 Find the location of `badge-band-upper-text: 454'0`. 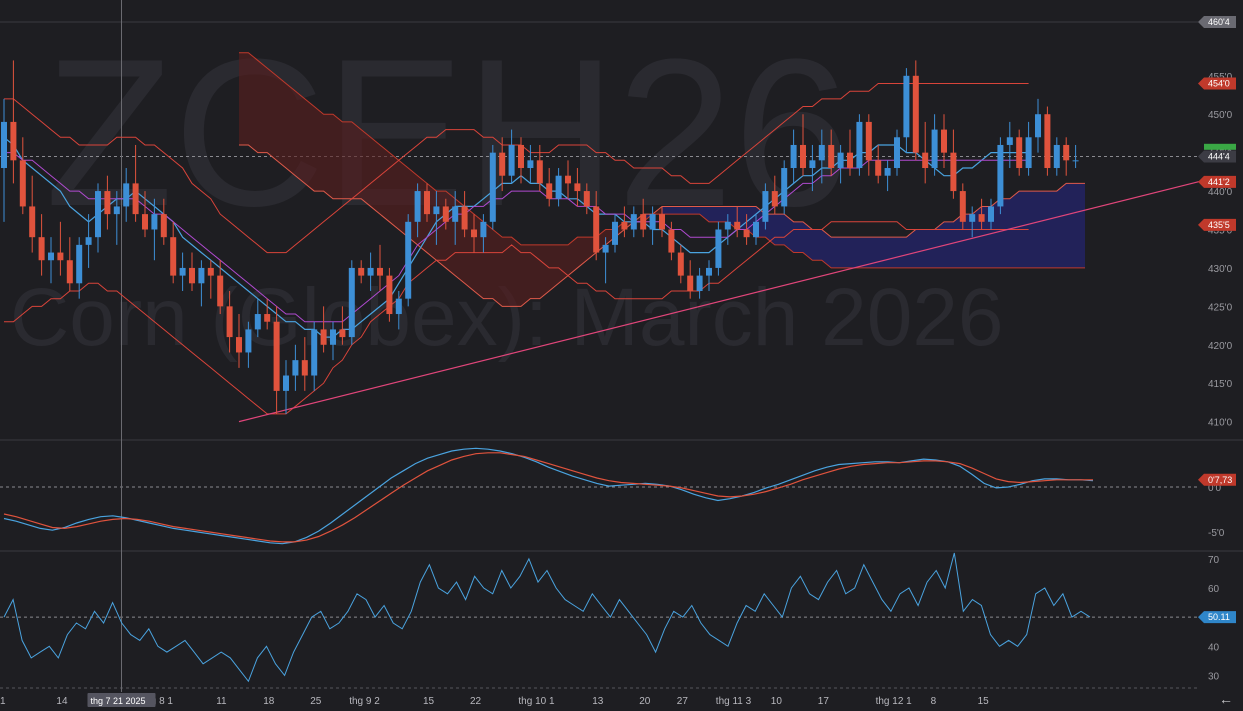

badge-band-upper-text: 454'0 is located at coordinates (1219, 83).